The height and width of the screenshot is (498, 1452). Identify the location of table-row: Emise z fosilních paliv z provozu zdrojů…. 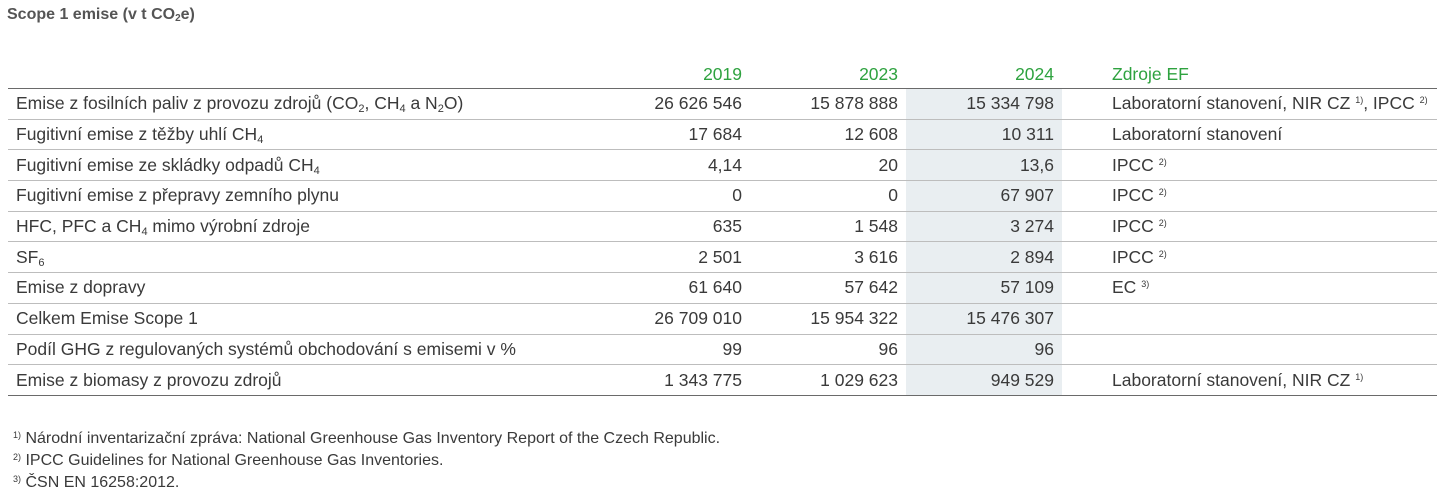
(722, 104).